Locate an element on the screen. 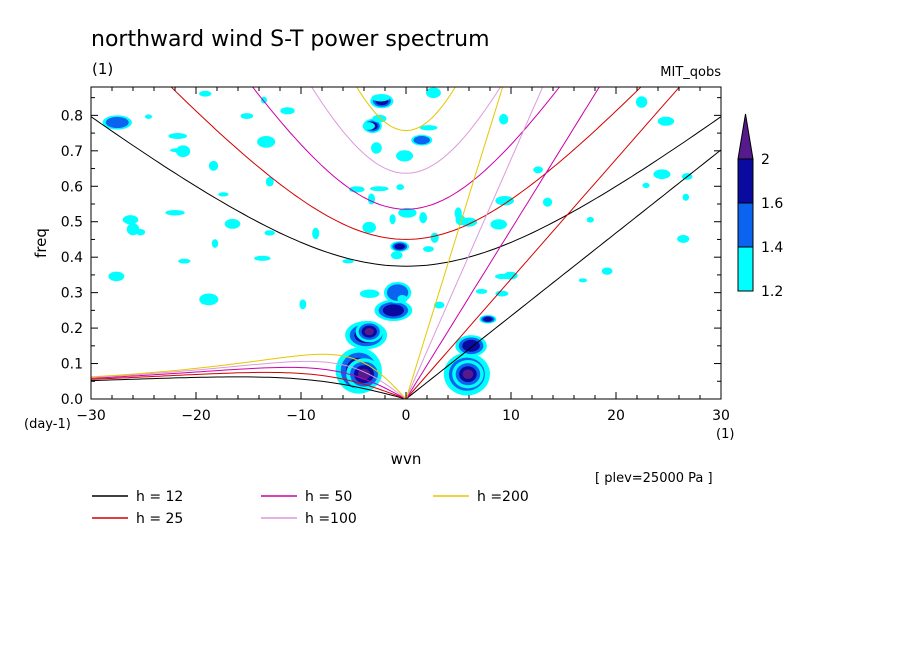  colorbar-extend-arrow is located at coordinates (745, 136).